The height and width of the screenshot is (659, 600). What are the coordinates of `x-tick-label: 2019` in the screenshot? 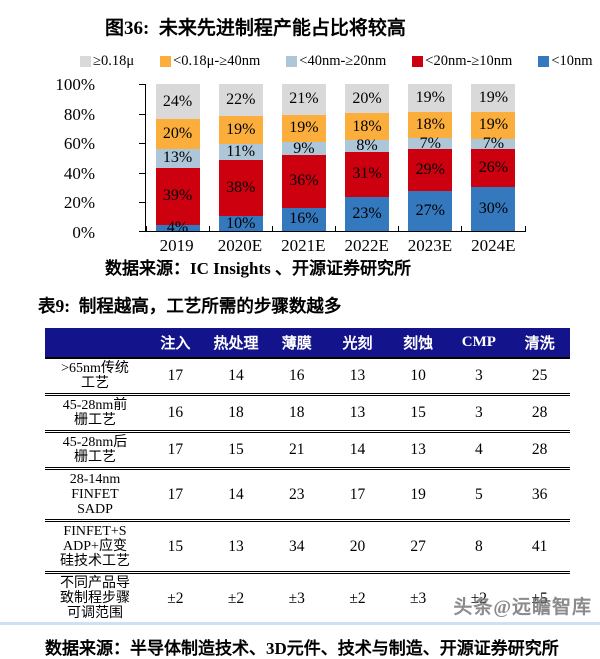 It's located at (176, 245).